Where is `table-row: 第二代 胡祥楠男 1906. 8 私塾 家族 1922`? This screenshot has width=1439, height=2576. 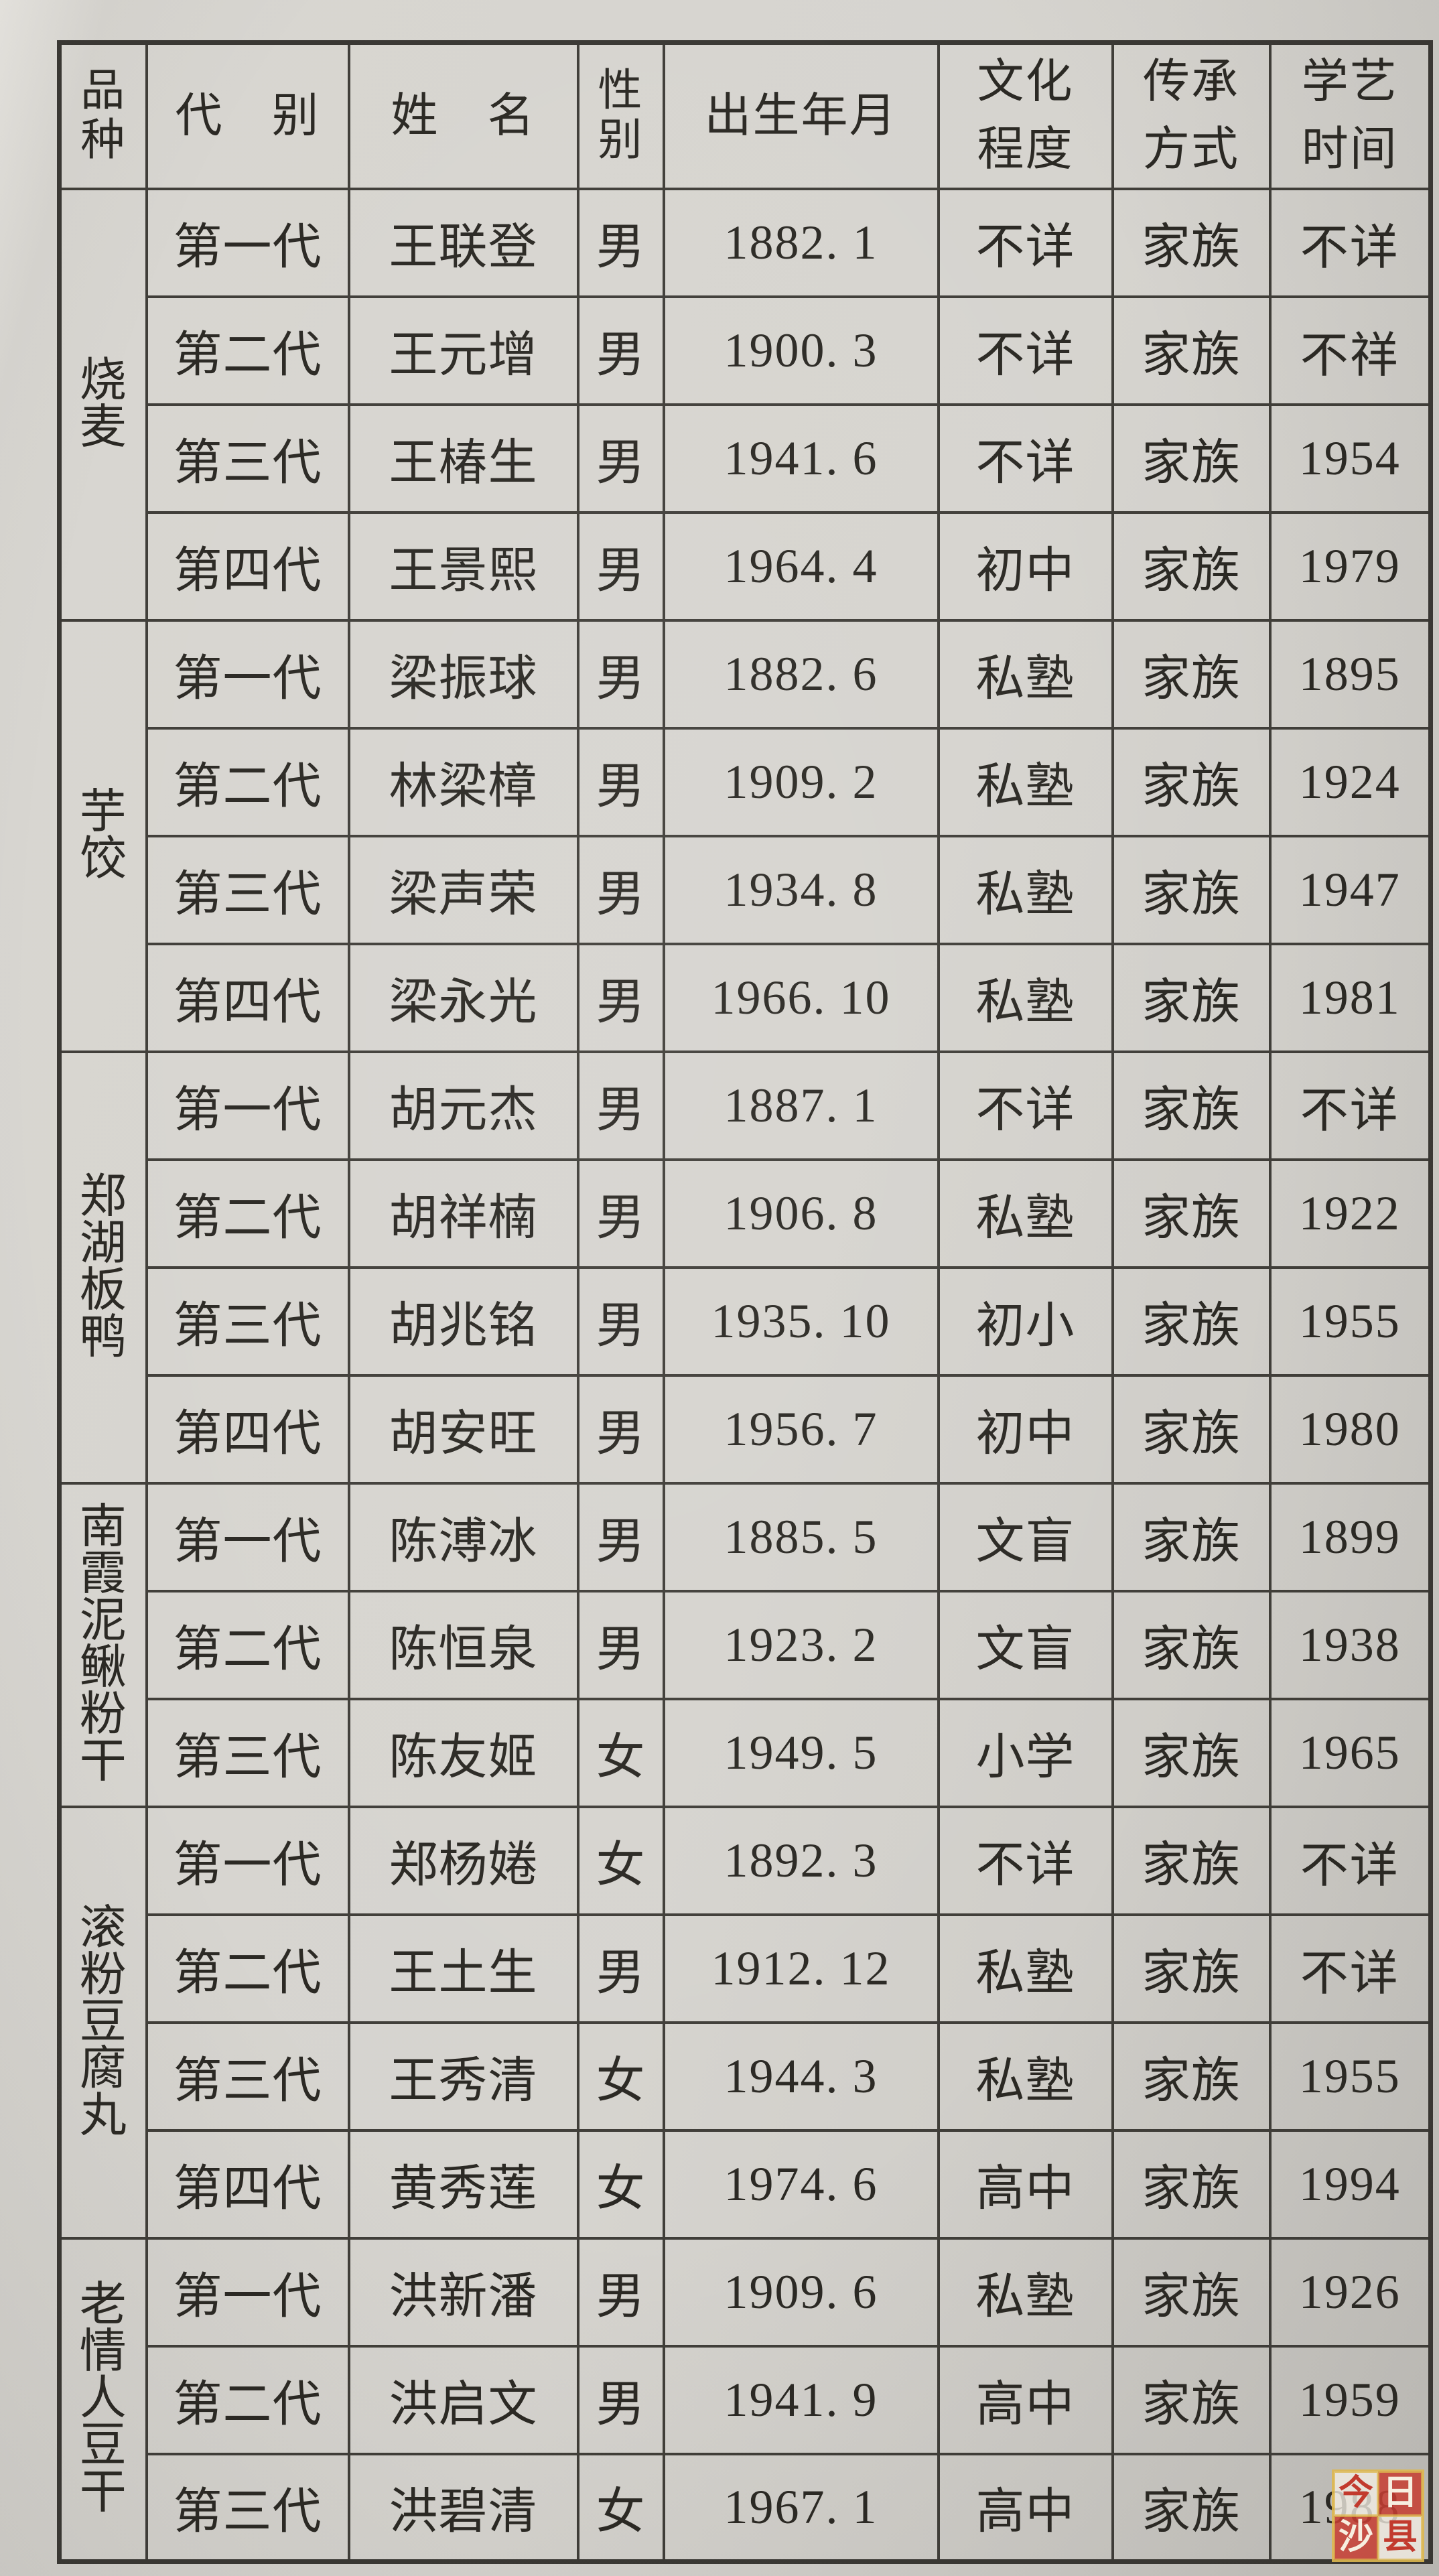 table-row: 第二代 胡祥楠男 1906. 8 私塾 家族 1922 is located at coordinates (746, 1213).